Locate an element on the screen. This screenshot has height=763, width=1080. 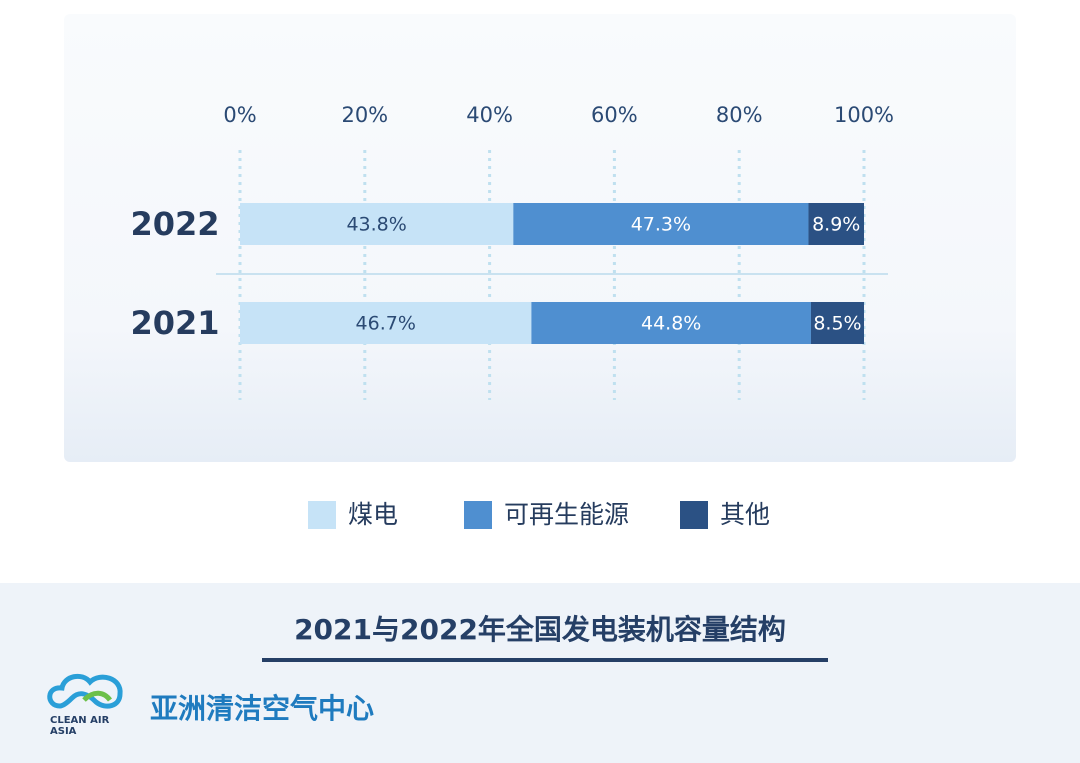
value-label: 44.8% is located at coordinates (671, 324).